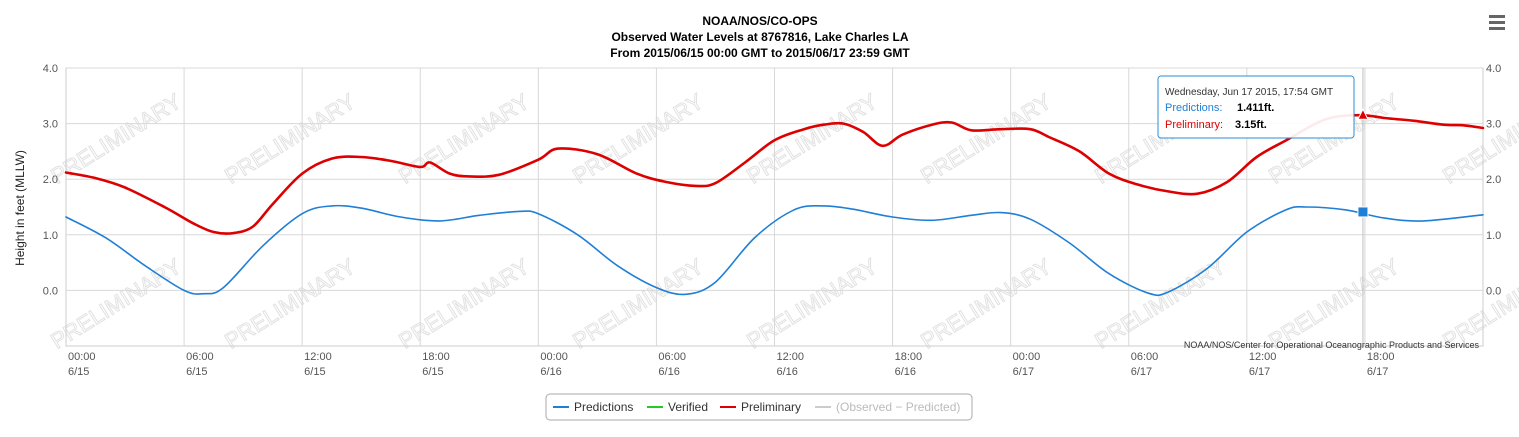  What do you see at coordinates (20, 208) in the screenshot?
I see `y-axis-label: Height in feet (MLLW)` at bounding box center [20, 208].